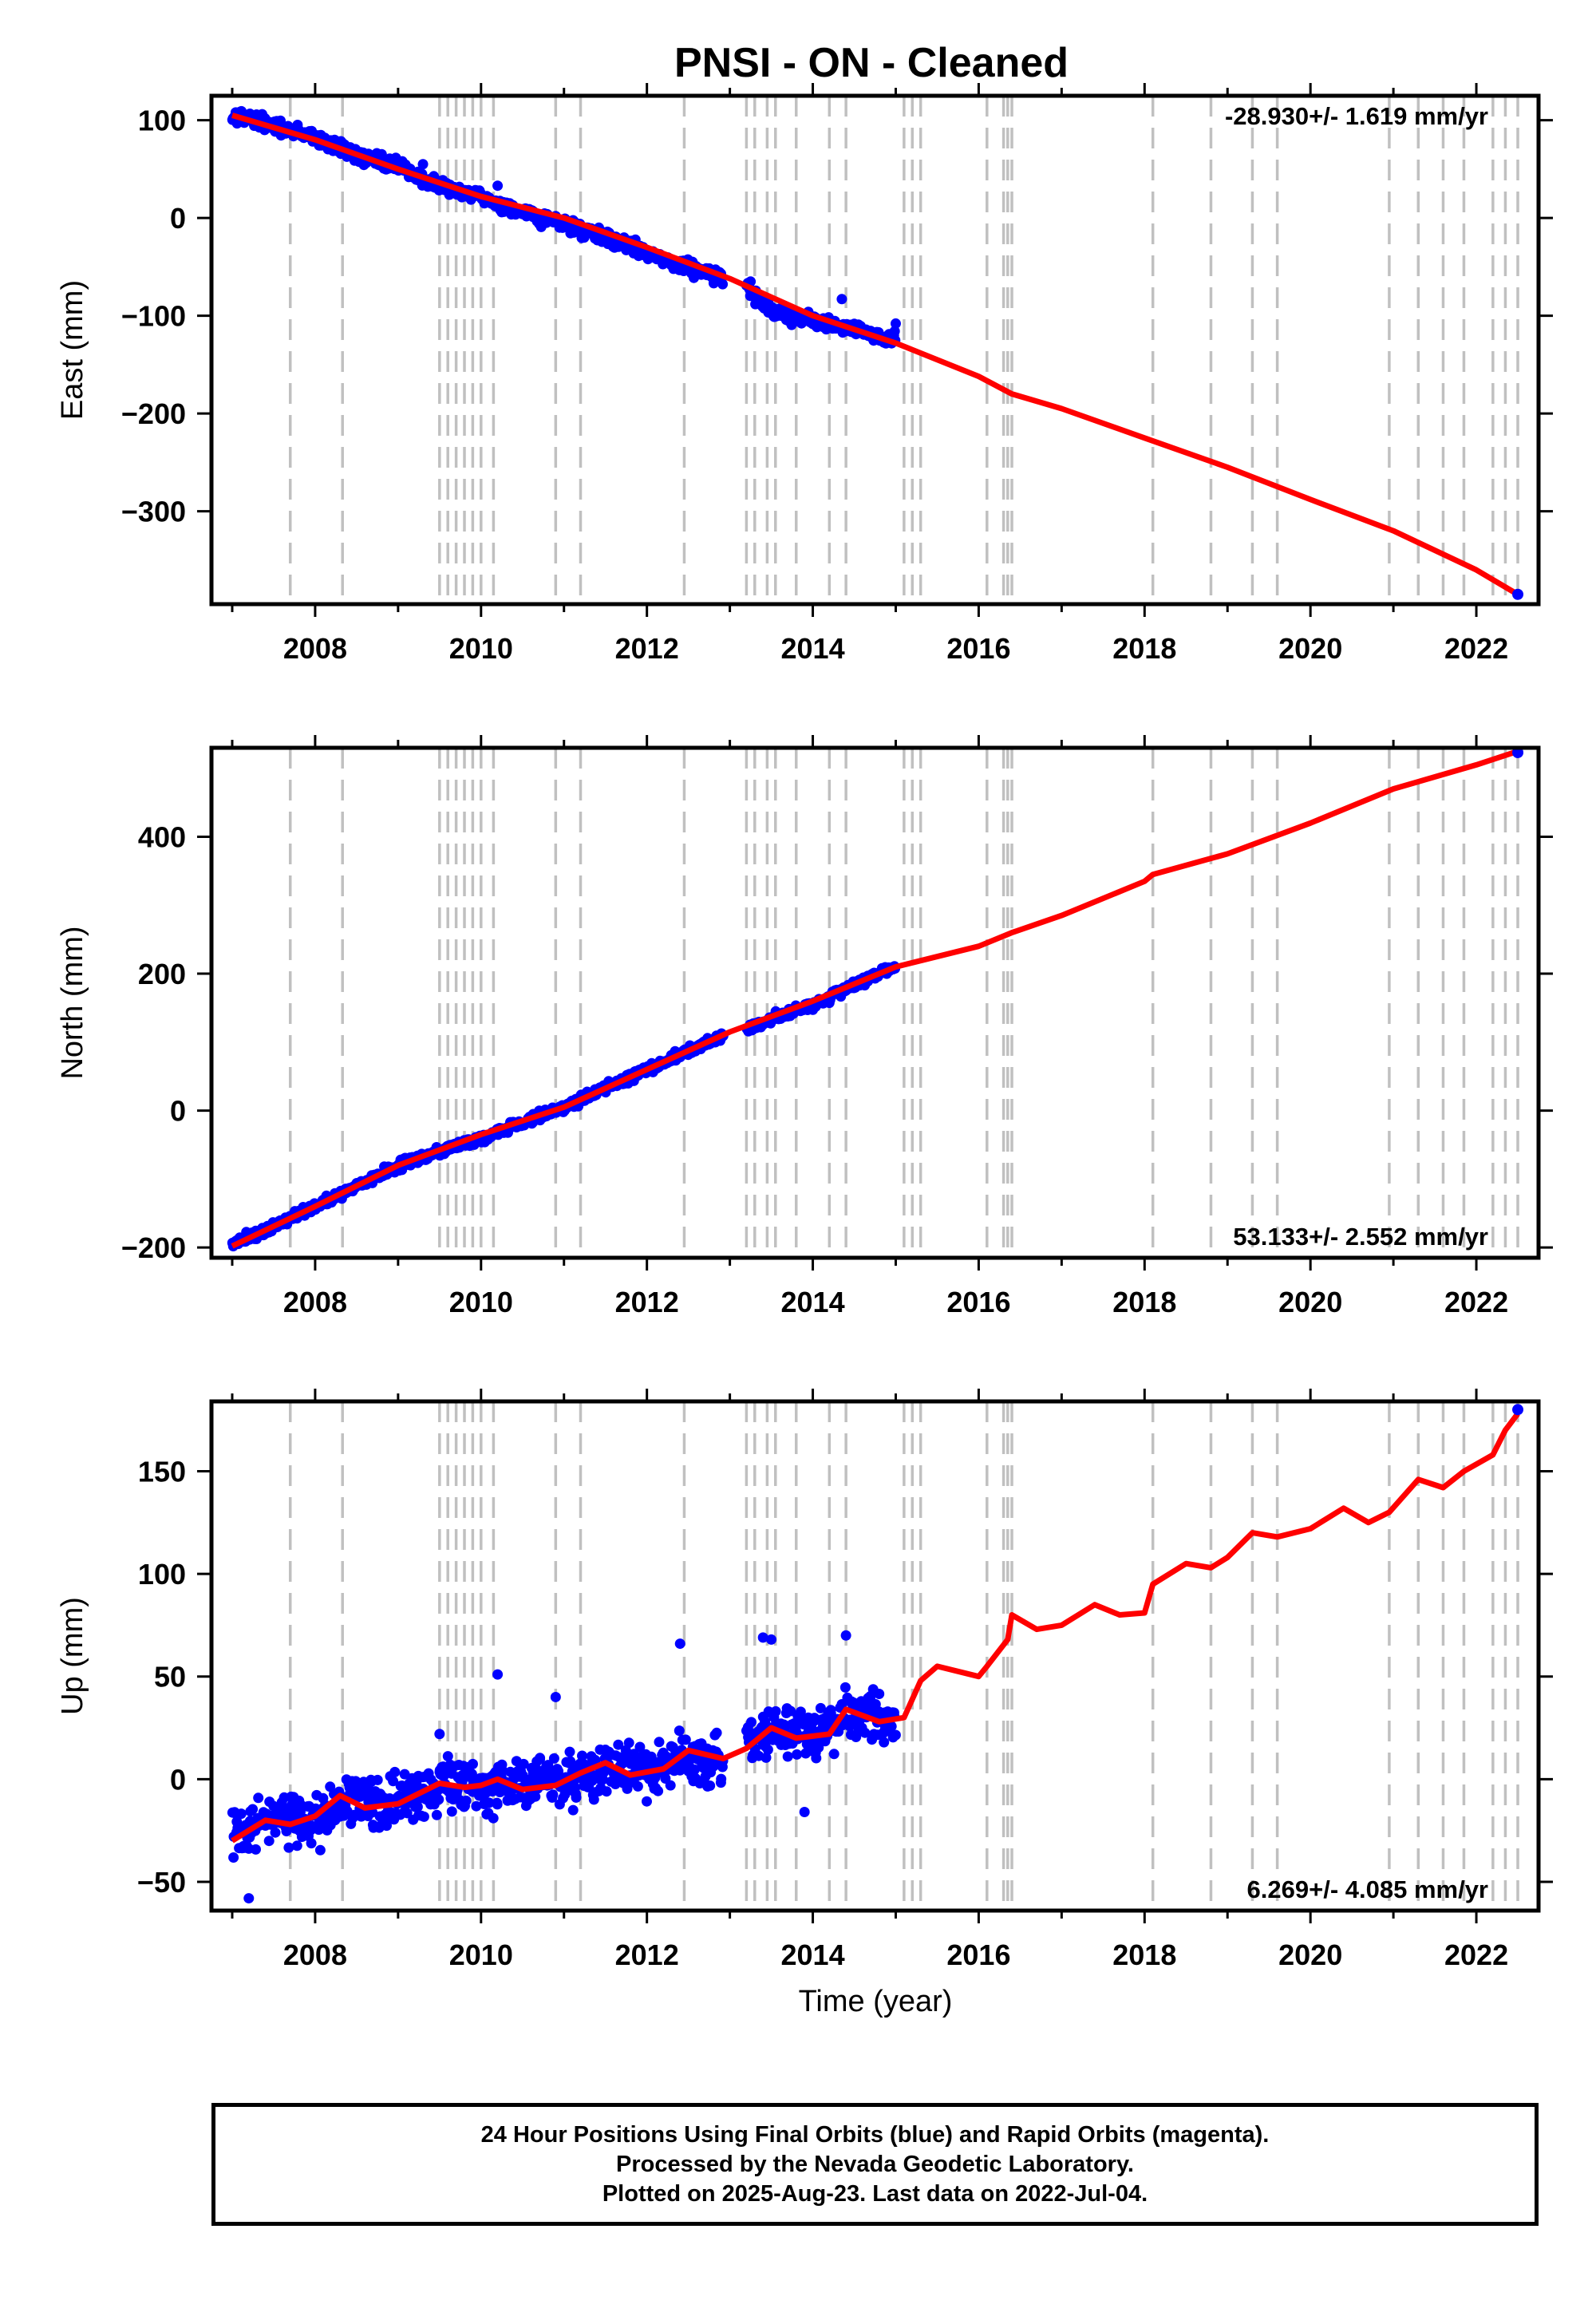  I want to click on y-tick-label: 150, so click(162, 1471).